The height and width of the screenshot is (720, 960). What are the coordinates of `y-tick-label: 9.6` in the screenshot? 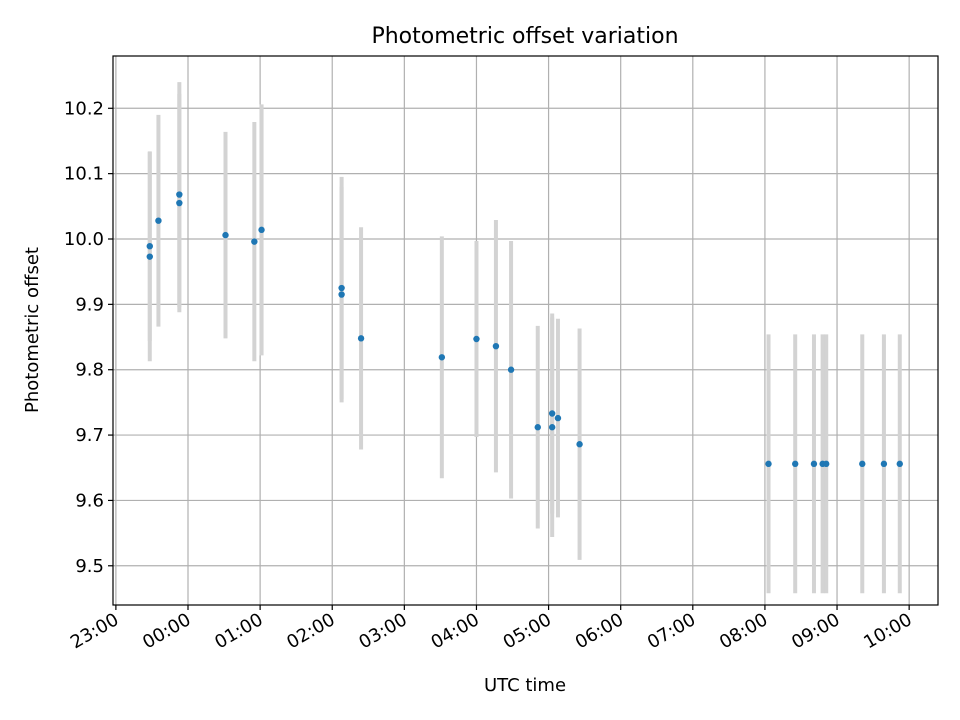 It's located at (89, 500).